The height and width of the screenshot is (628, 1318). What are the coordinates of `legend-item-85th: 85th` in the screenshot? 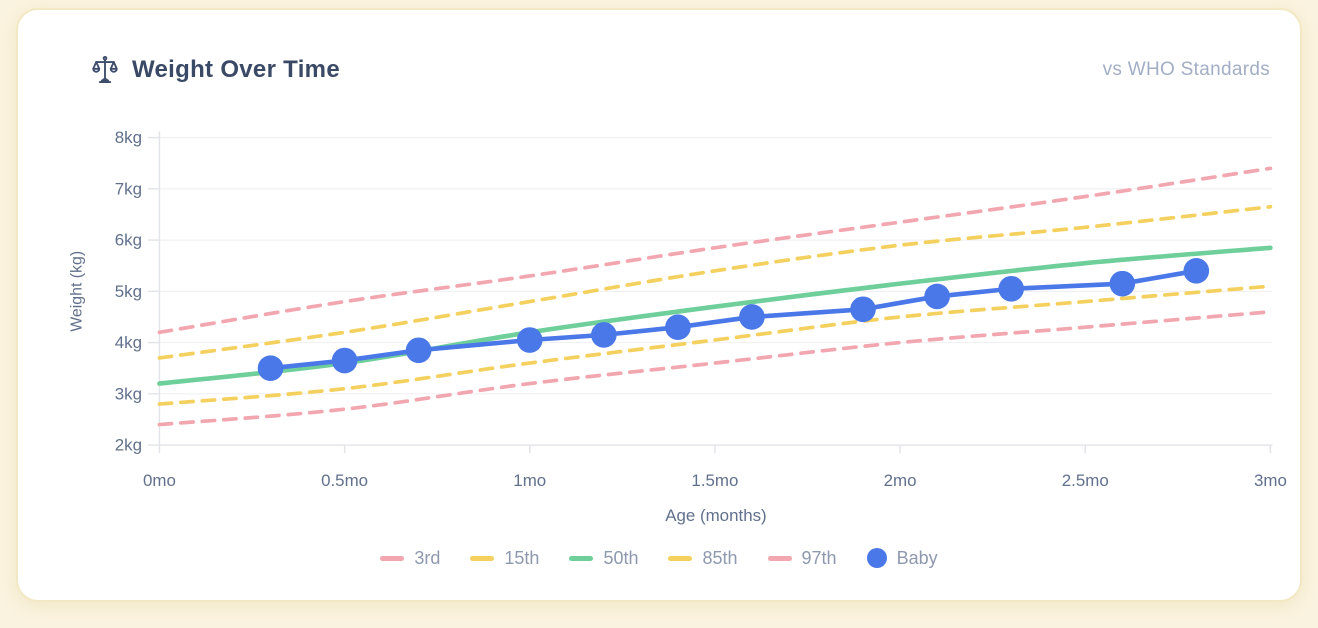 It's located at (703, 558).